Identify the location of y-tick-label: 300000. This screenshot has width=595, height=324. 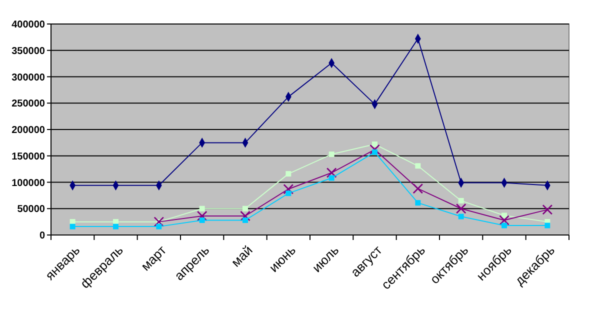
(29, 78).